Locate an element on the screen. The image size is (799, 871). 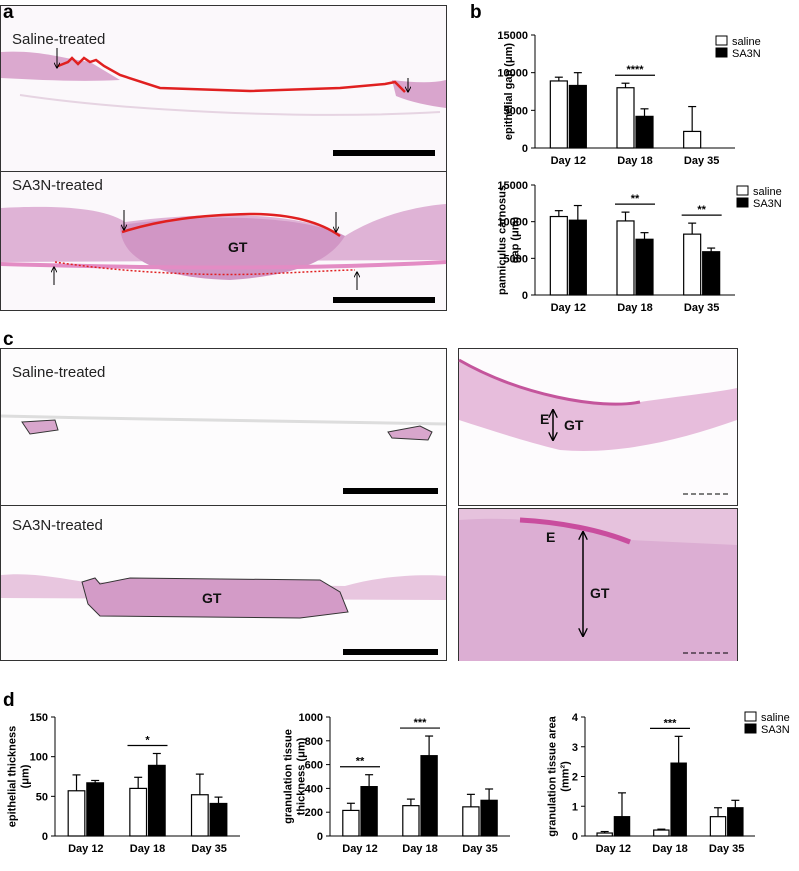
y-tick-label: 0 is located at coordinates (45, 837).